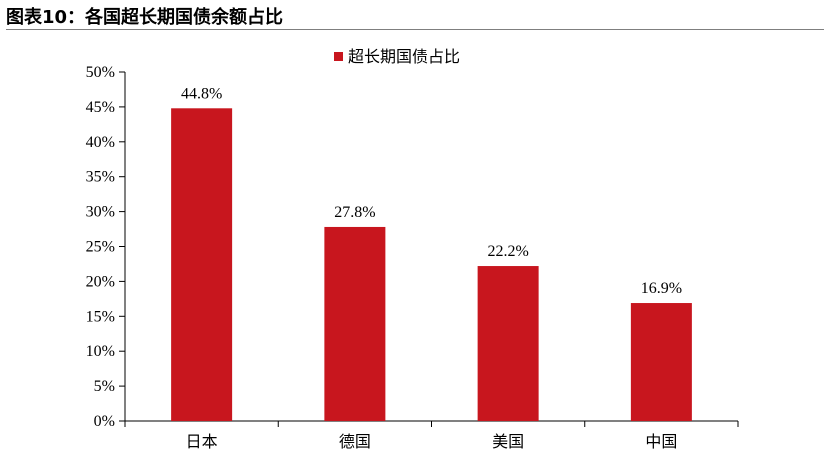 The height and width of the screenshot is (473, 831). Describe the element at coordinates (661, 441) in the screenshot. I see `x-category-label: 中国` at that location.